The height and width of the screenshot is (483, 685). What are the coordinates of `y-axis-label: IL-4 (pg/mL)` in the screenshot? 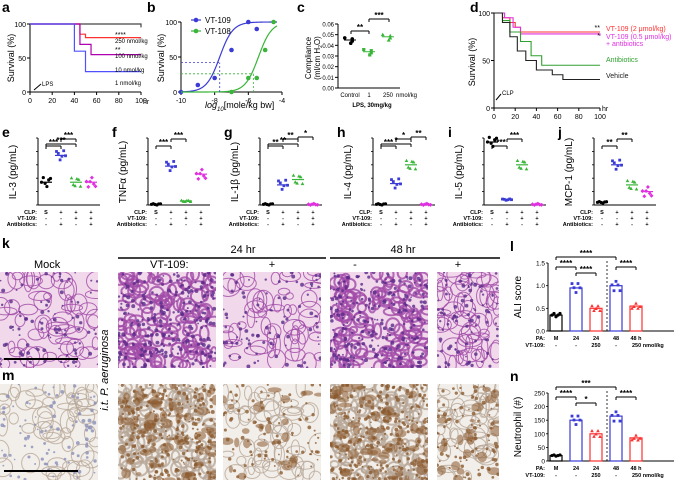 It's located at (348, 172).